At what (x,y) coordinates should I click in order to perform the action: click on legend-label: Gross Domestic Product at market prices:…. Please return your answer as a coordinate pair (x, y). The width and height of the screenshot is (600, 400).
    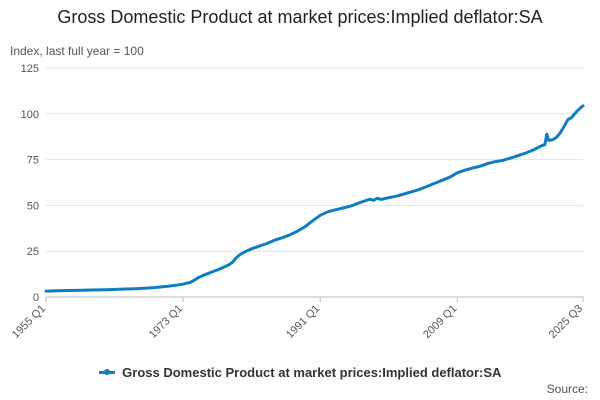
    Looking at the image, I should click on (312, 372).